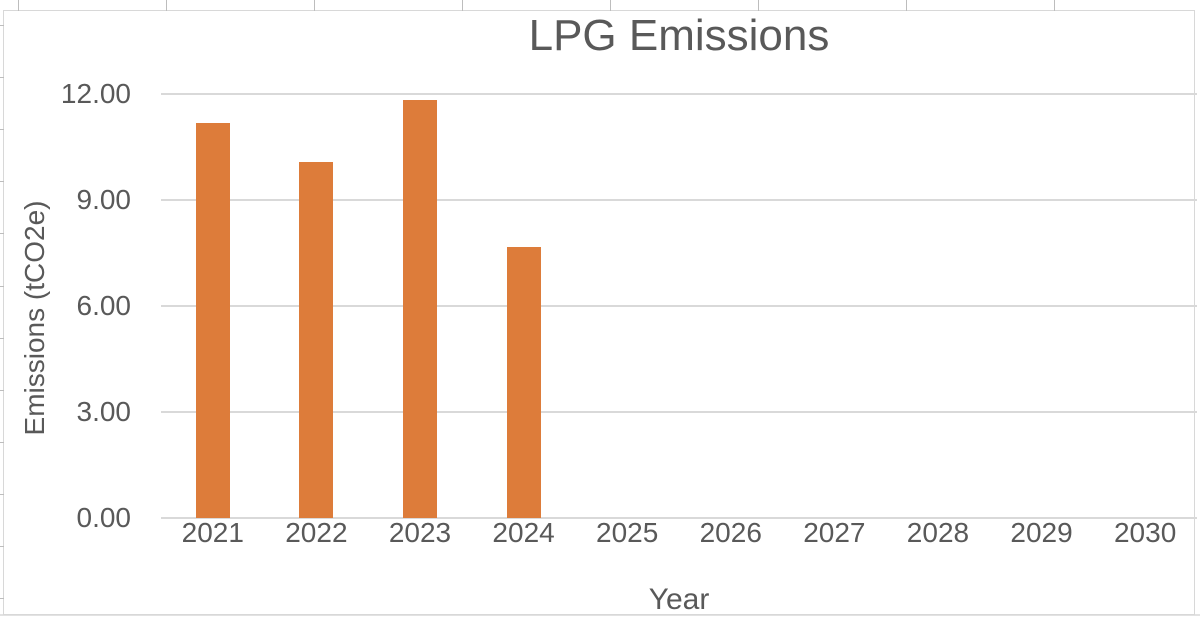  I want to click on x-axis-tick-labels: 2021 2022 2023 2024 2025 2026 2027 2028 2029 2030, so click(679, 533).